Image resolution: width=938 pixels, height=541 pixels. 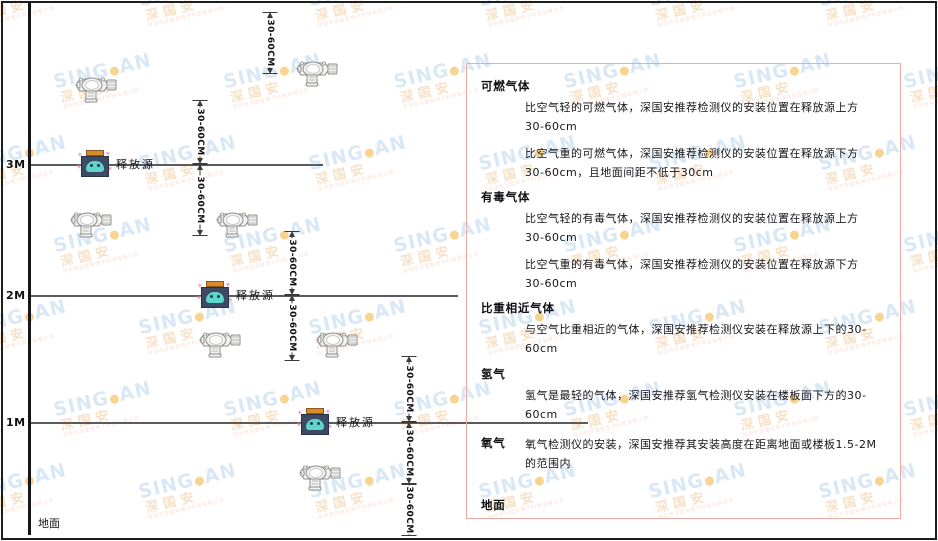 I want to click on axis-level-line-2m, so click(x=243, y=296).